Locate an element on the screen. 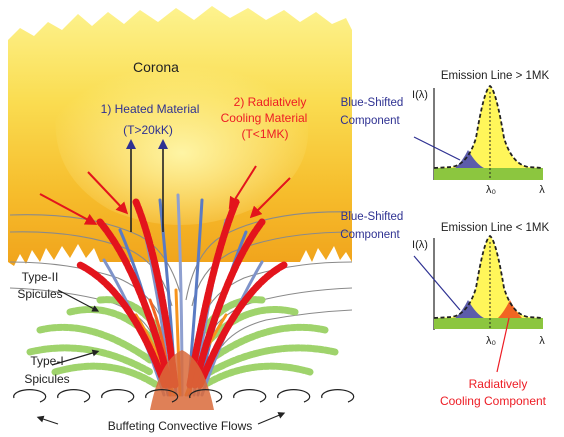 This screenshot has width=564, height=437. hot-panel-dashed-profile is located at coordinates (488, 126).